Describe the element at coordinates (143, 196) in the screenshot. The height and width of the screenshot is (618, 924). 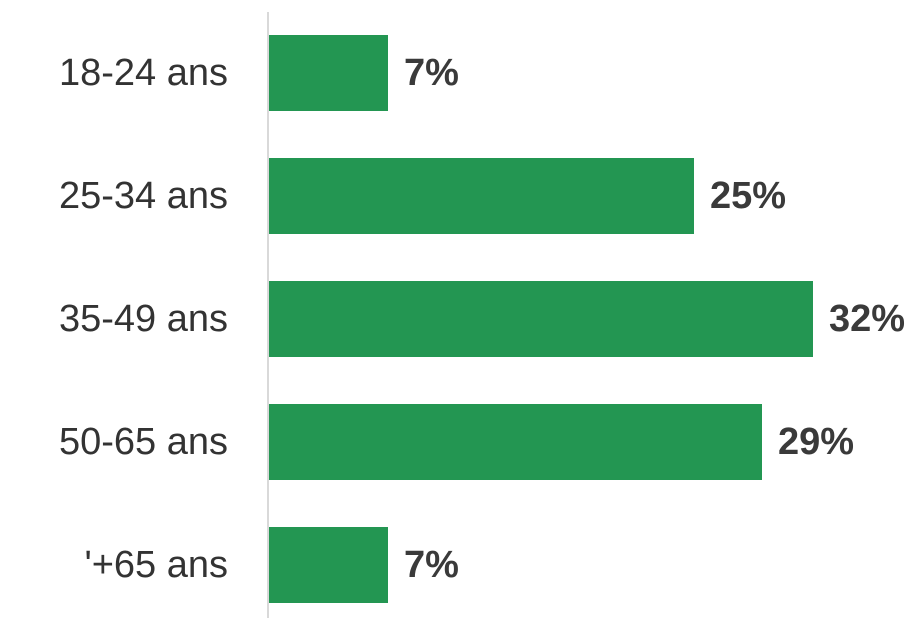
I see `category-label-1: 25-34 ans` at that location.